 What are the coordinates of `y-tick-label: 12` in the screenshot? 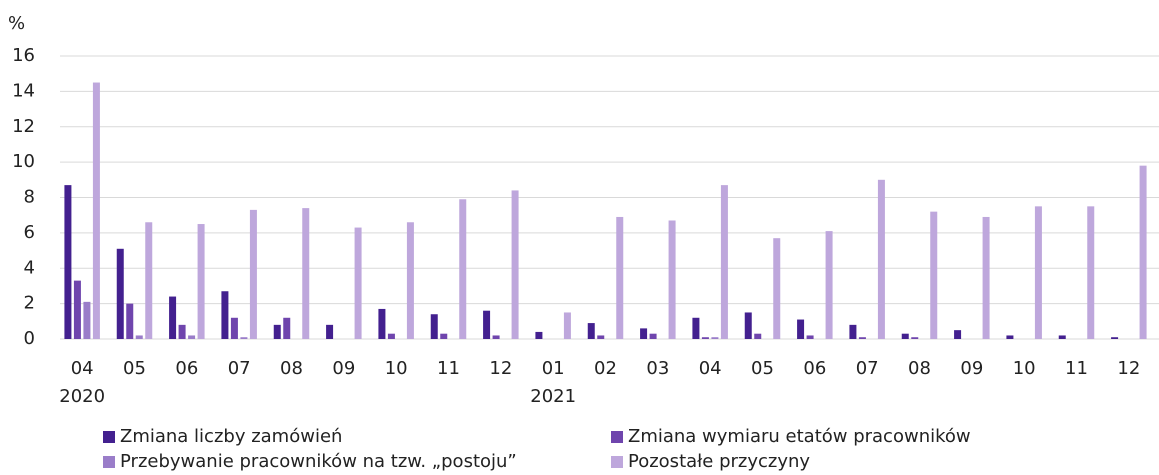 It's located at (23, 126).